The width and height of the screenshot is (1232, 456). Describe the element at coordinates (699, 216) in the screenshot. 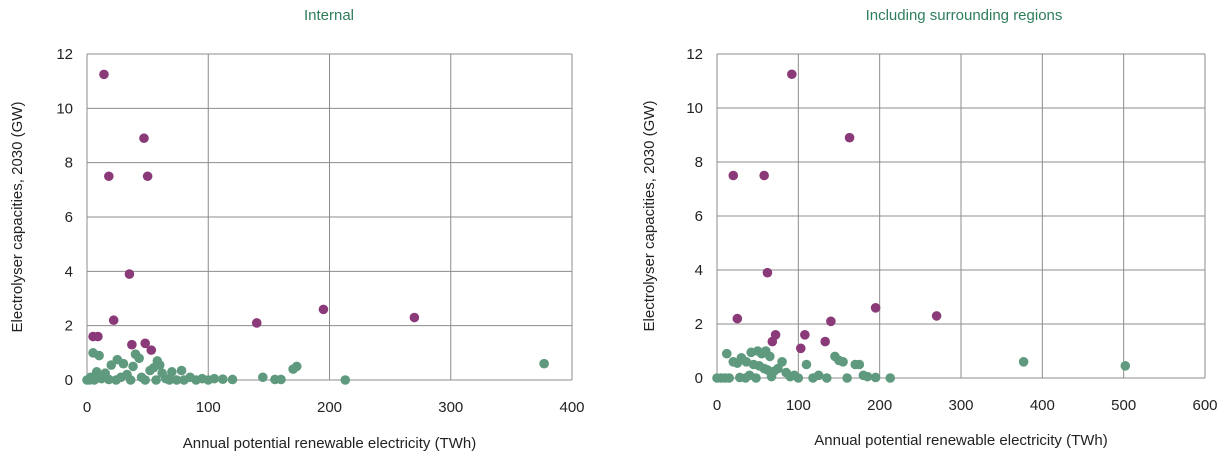

I see `y-tick-label: 6` at that location.